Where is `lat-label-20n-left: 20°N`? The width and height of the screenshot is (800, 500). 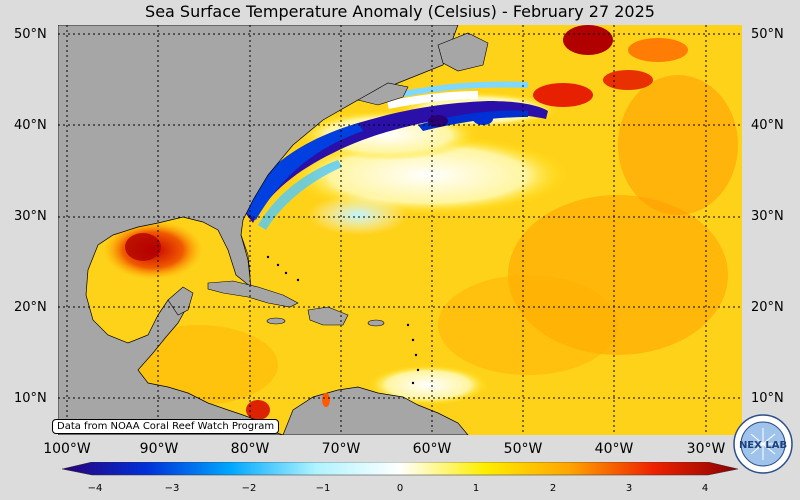 lat-label-20n-left: 20°N is located at coordinates (30, 307).